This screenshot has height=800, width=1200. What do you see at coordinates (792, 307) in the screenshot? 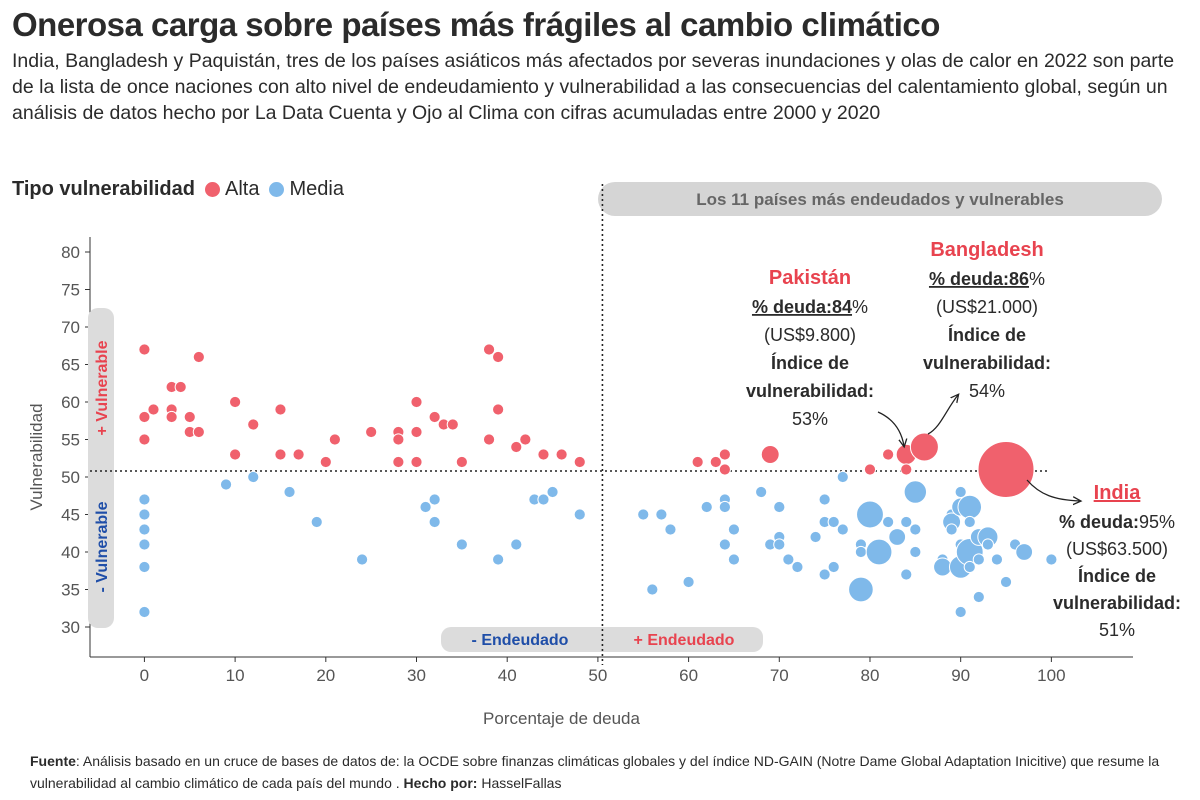
I see `pakistan-debt-label: % deuda:` at bounding box center [792, 307].